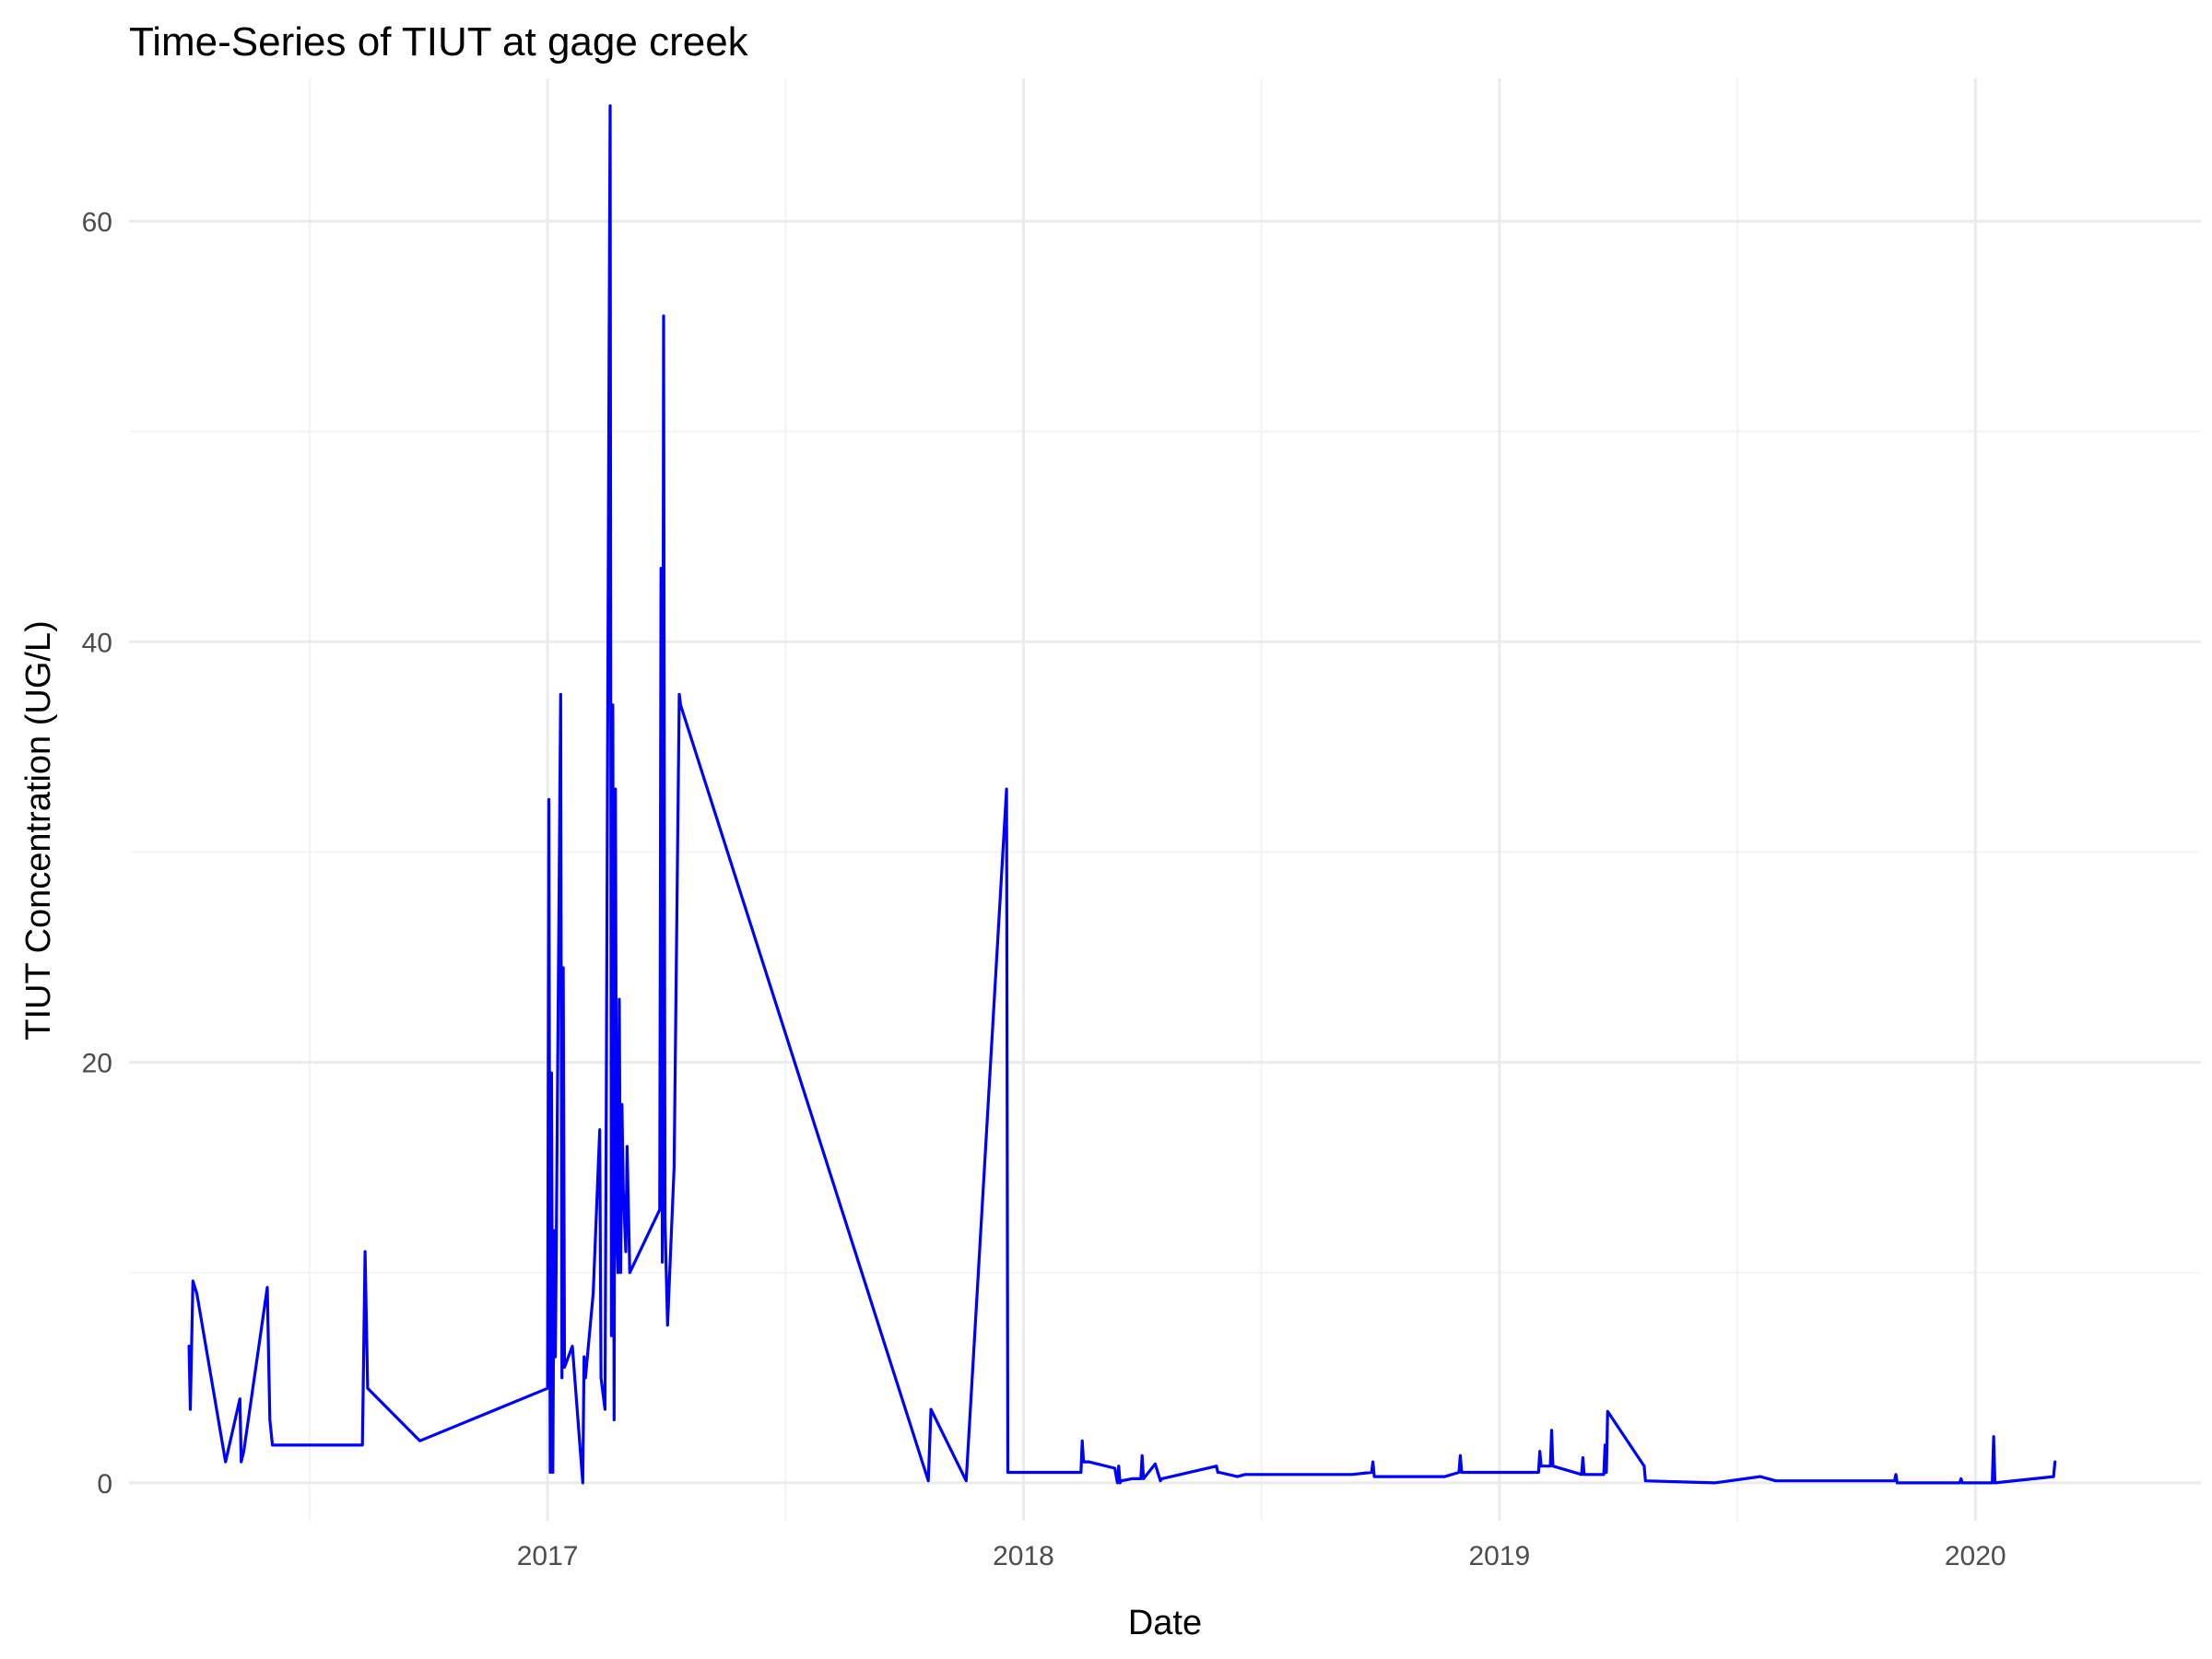  What do you see at coordinates (548, 1556) in the screenshot?
I see `x-tick-label: 2017` at bounding box center [548, 1556].